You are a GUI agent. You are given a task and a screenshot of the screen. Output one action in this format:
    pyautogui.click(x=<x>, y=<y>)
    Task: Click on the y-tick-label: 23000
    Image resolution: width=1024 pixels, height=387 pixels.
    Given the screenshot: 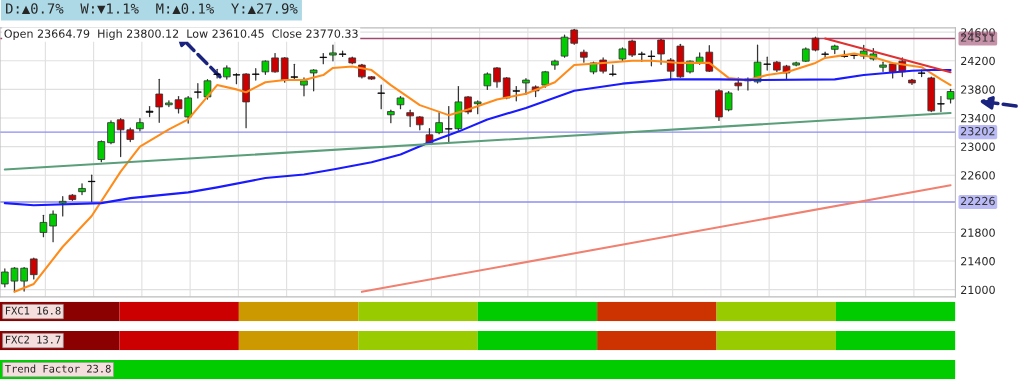 What is the action you would take?
    pyautogui.click(x=978, y=146)
    